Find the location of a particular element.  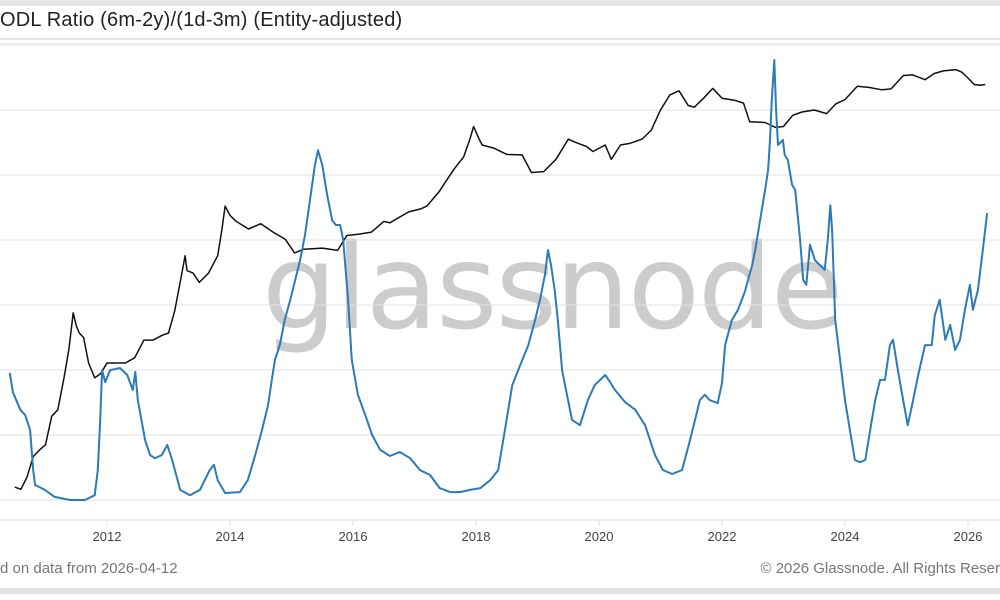

x-tick-label: 2020 is located at coordinates (599, 536).